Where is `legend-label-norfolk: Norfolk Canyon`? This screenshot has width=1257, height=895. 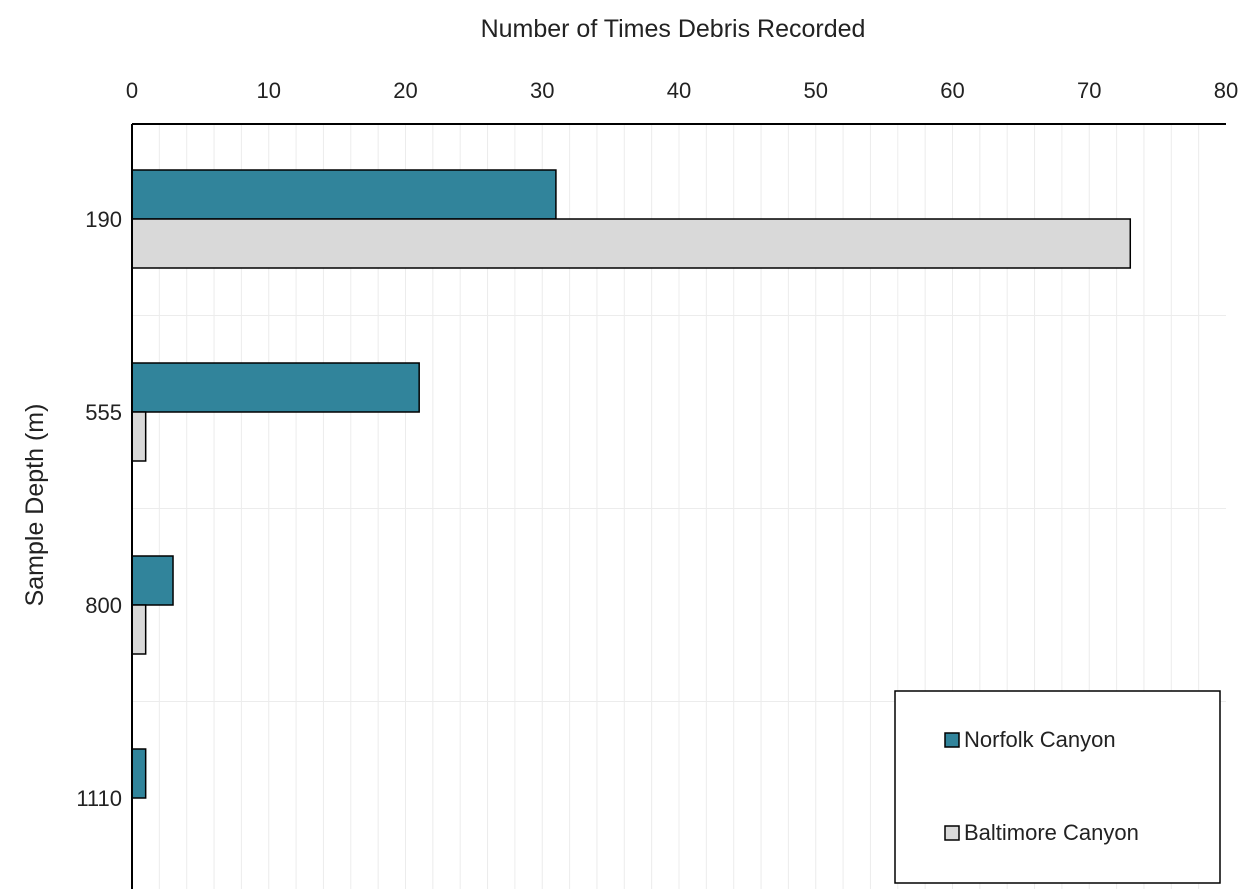 legend-label-norfolk: Norfolk Canyon is located at coordinates (1040, 739).